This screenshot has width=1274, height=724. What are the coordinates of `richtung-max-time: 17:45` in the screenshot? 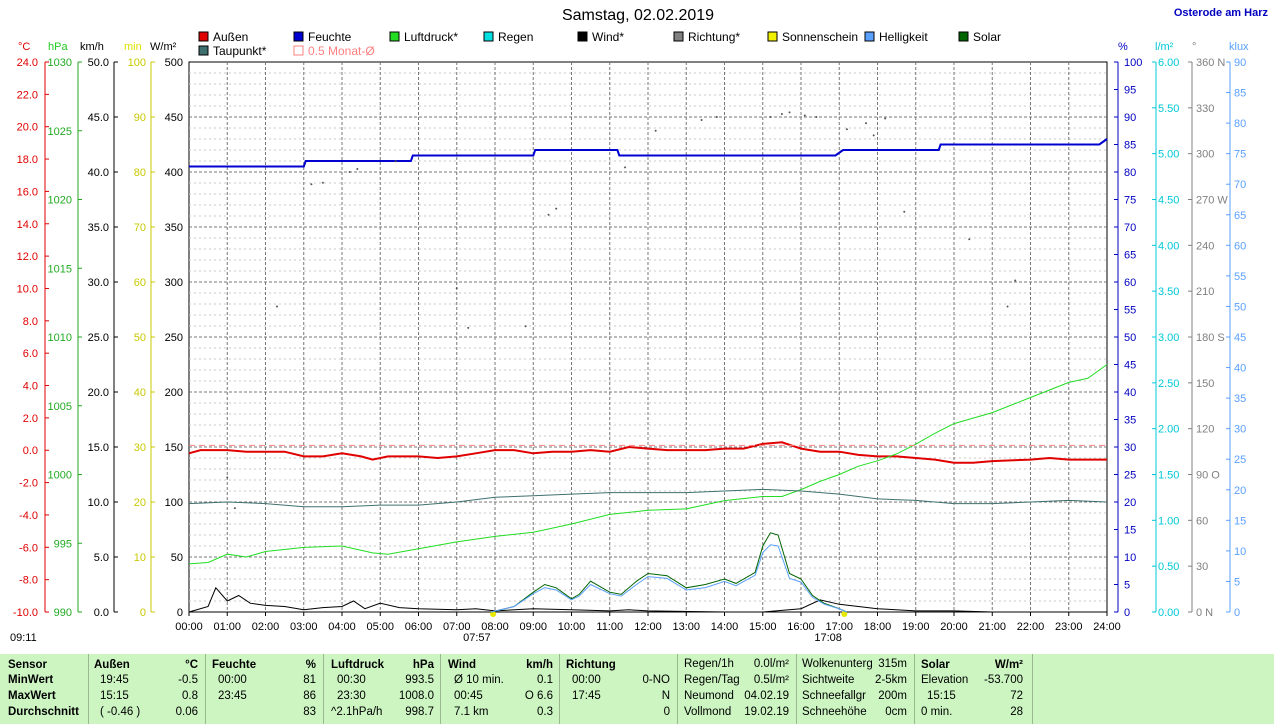 It's located at (586, 696).